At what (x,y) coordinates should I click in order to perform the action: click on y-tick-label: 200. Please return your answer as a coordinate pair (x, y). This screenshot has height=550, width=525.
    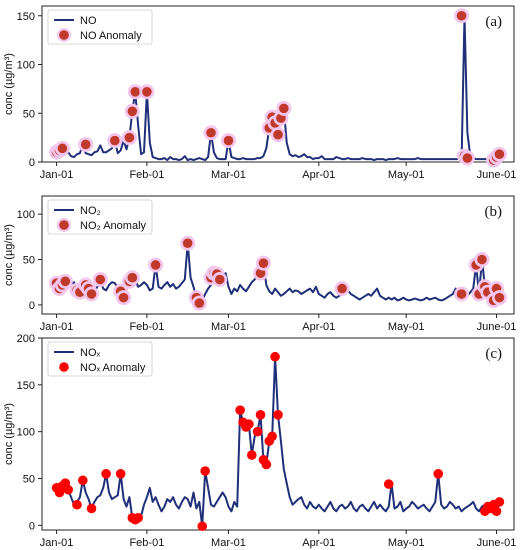
    Looking at the image, I should click on (26, 339).